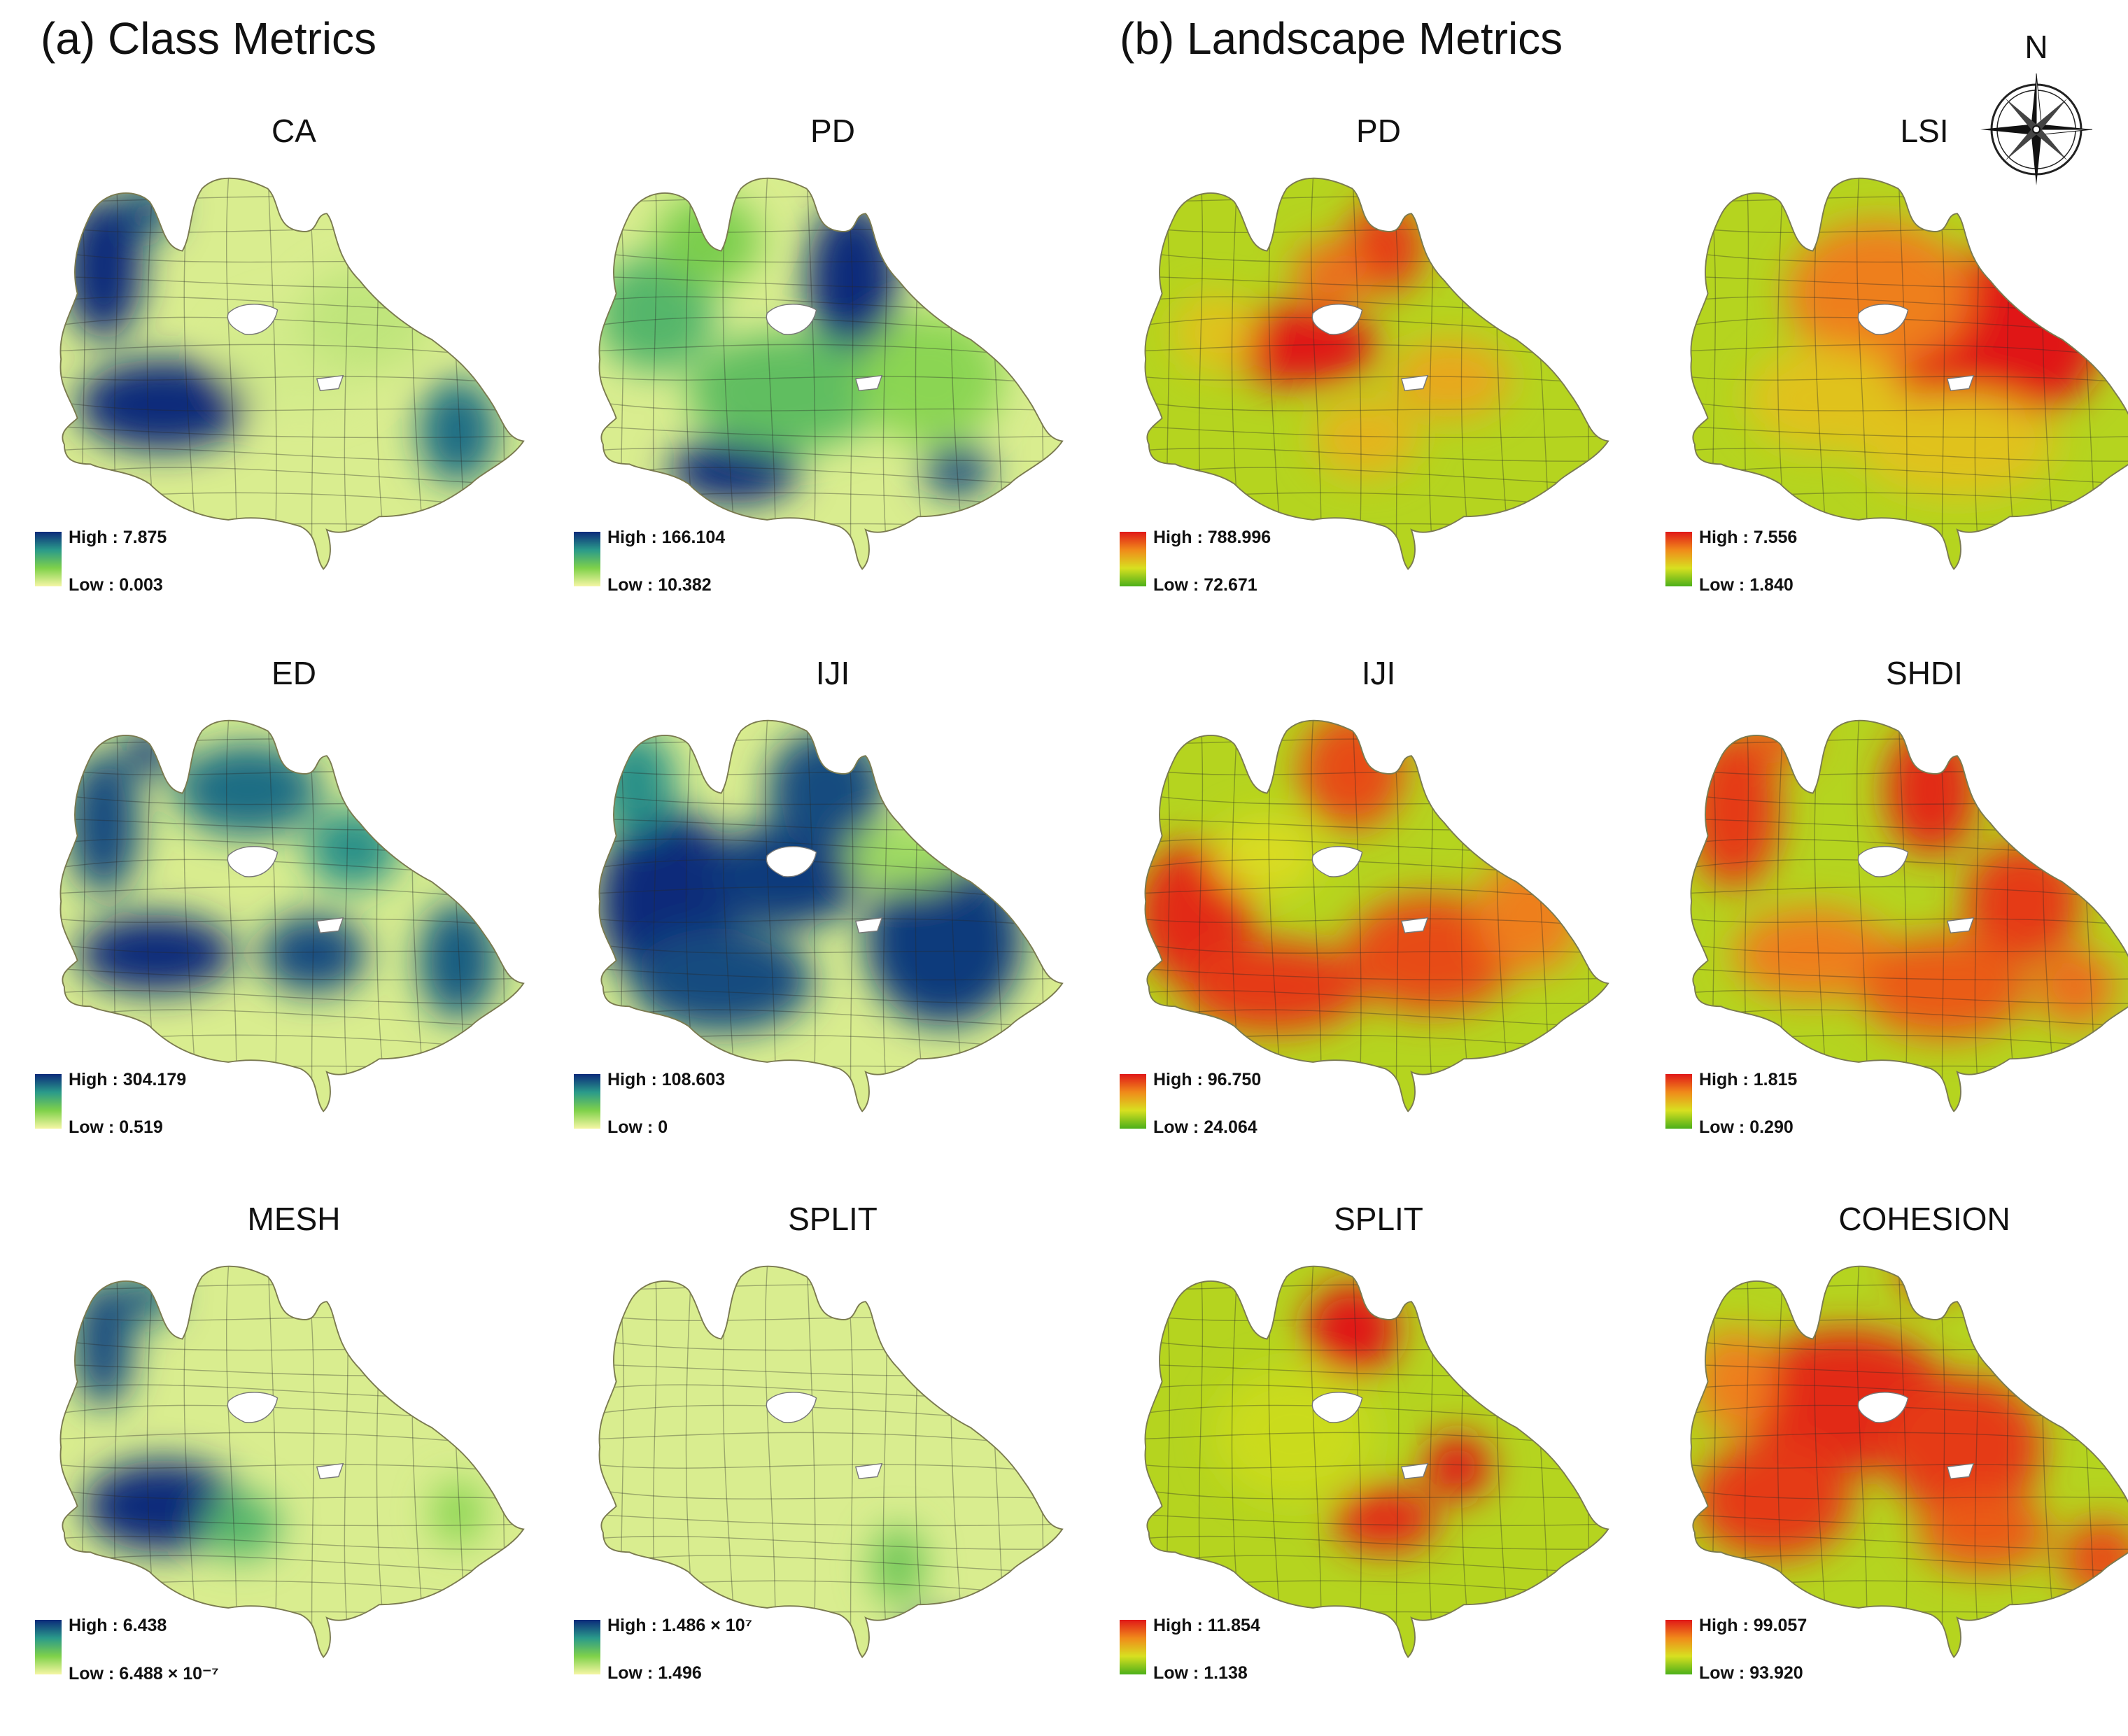 The image size is (2128, 1736). What do you see at coordinates (2036, 47) in the screenshot?
I see `north-label: N` at bounding box center [2036, 47].